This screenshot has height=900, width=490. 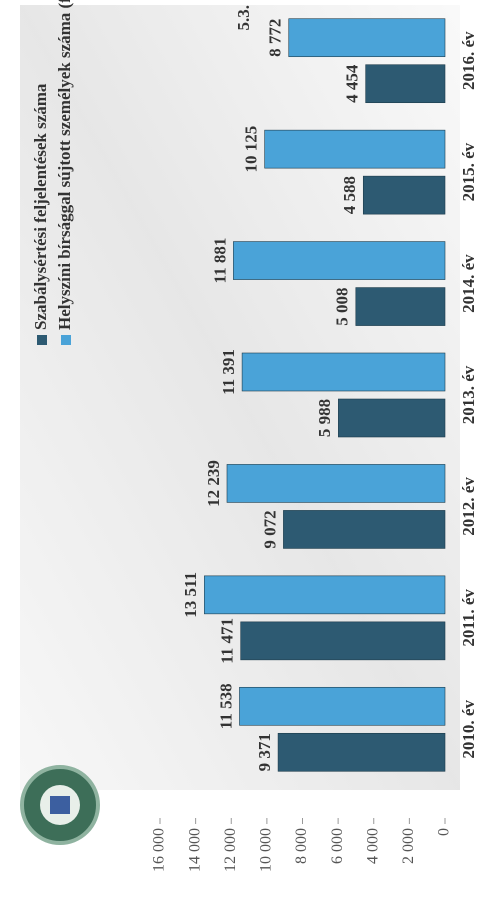 What do you see at coordinates (190, 595) in the screenshot?
I see `data-label: 13 511` at bounding box center [190, 595].